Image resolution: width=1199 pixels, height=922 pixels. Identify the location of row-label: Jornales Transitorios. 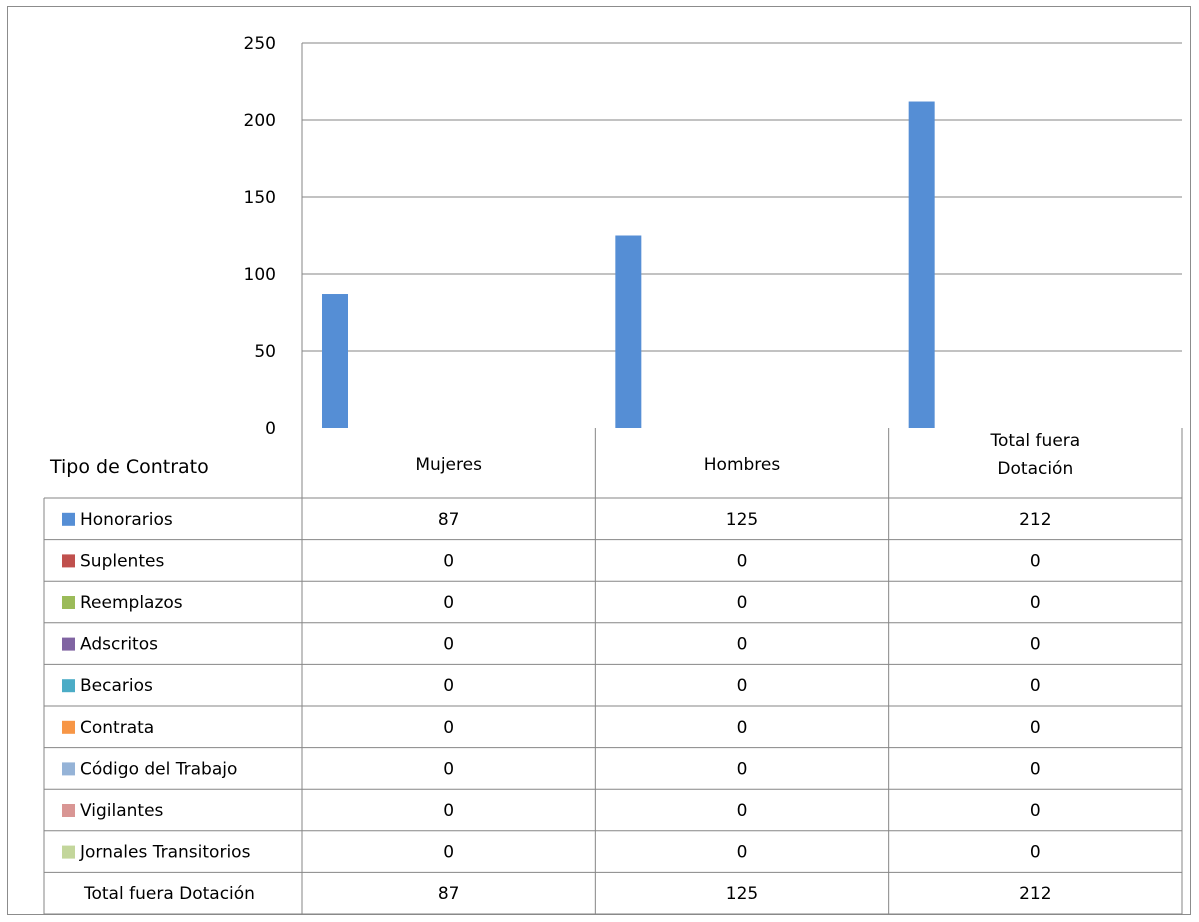
(165, 853).